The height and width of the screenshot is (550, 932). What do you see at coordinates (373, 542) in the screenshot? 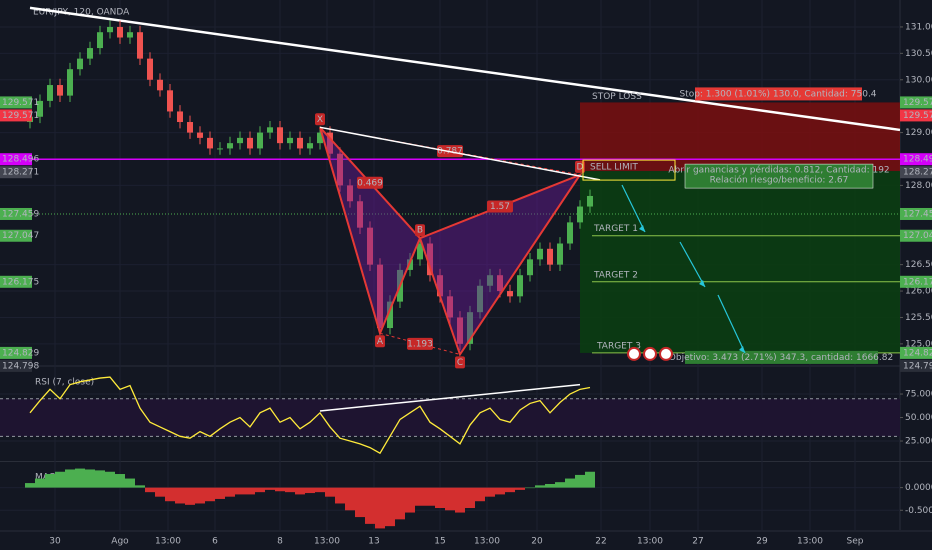
I see `x-tick-label: 13` at bounding box center [373, 542].